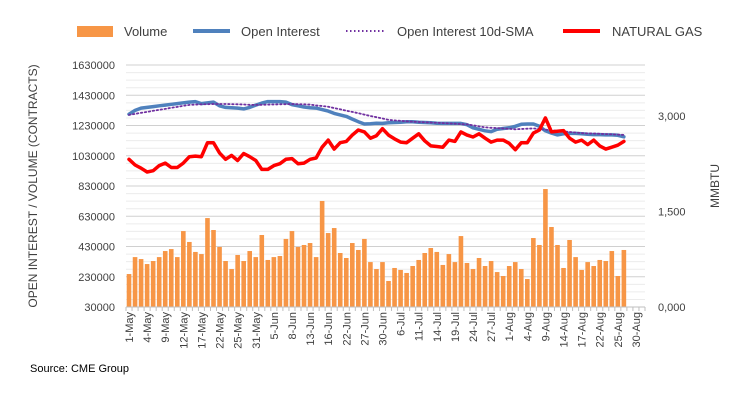 This screenshot has width=742, height=408. What do you see at coordinates (465, 31) in the screenshot?
I see `legend-sma-label: Open Interest 10d-SMA` at bounding box center [465, 31].